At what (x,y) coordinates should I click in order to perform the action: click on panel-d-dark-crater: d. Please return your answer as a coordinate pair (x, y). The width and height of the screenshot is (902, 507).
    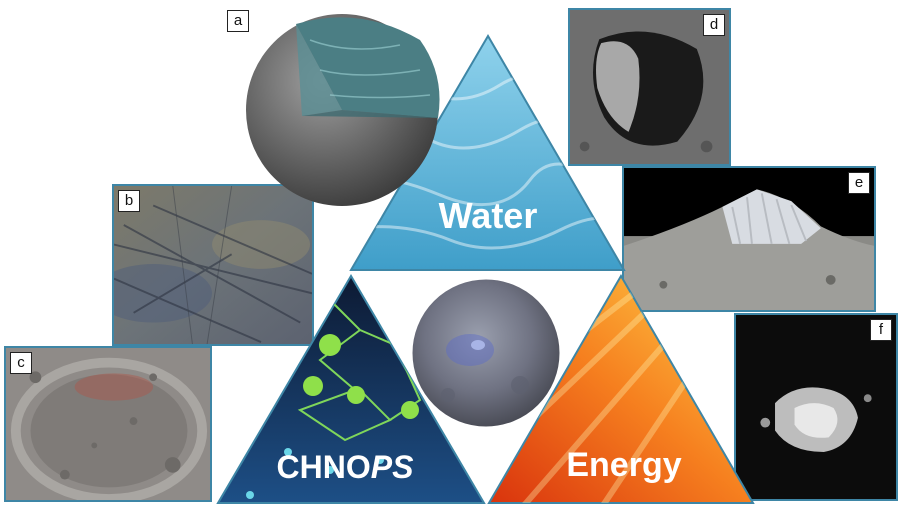
    Looking at the image, I should click on (649, 87).